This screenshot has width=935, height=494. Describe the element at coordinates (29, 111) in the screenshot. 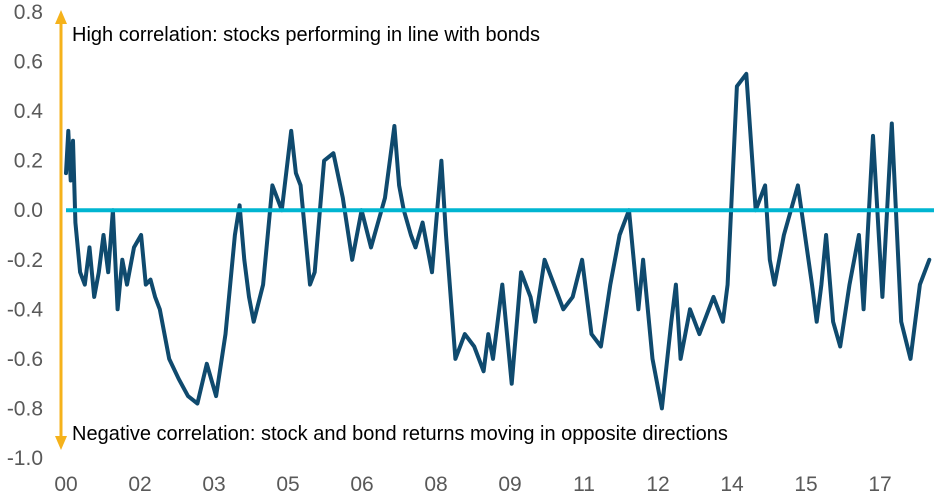

I see `y-tick-label: 0.4` at that location.